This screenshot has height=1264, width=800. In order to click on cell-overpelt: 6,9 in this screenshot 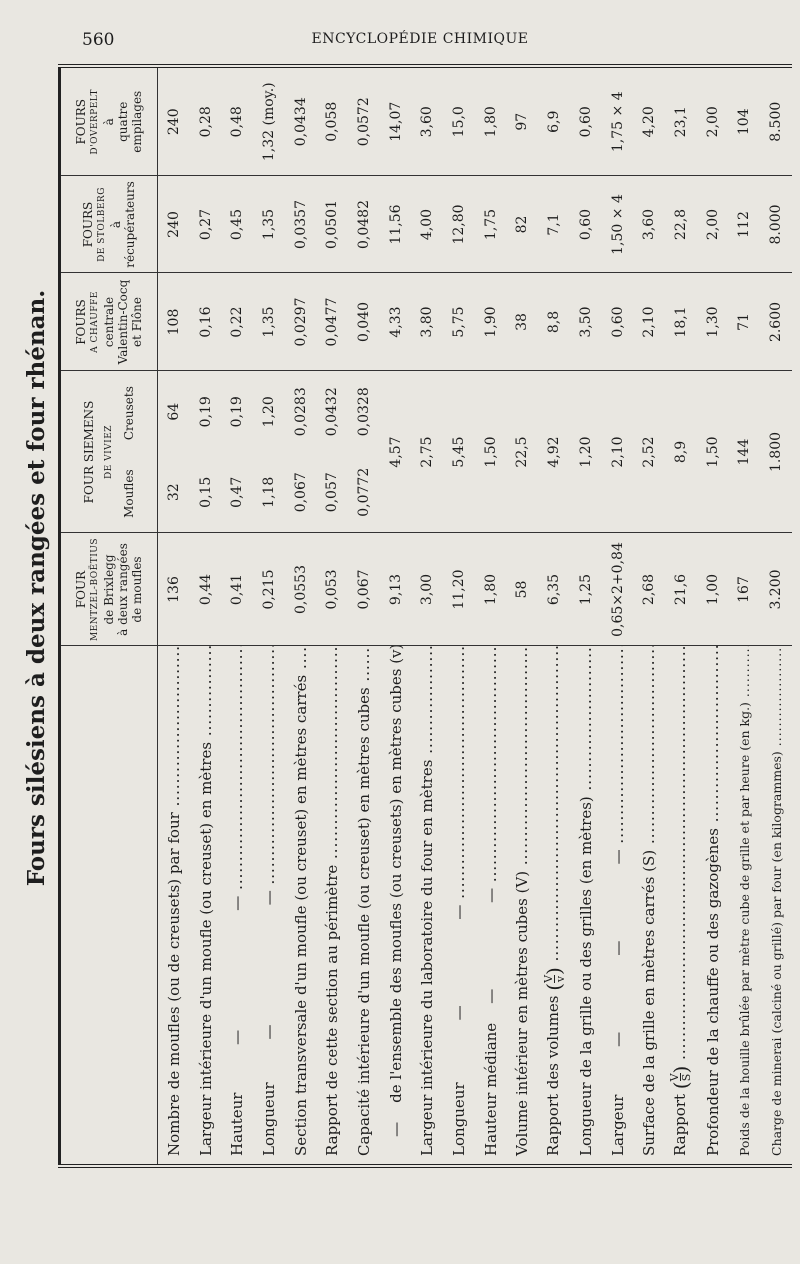, I will do `click(554, 121)`.